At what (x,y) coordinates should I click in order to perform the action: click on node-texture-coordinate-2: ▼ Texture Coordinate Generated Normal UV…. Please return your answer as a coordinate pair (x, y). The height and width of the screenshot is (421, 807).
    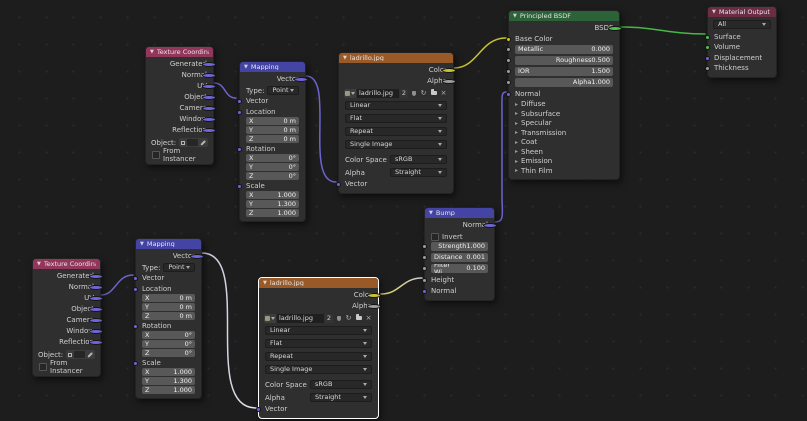
    Looking at the image, I should click on (67, 317).